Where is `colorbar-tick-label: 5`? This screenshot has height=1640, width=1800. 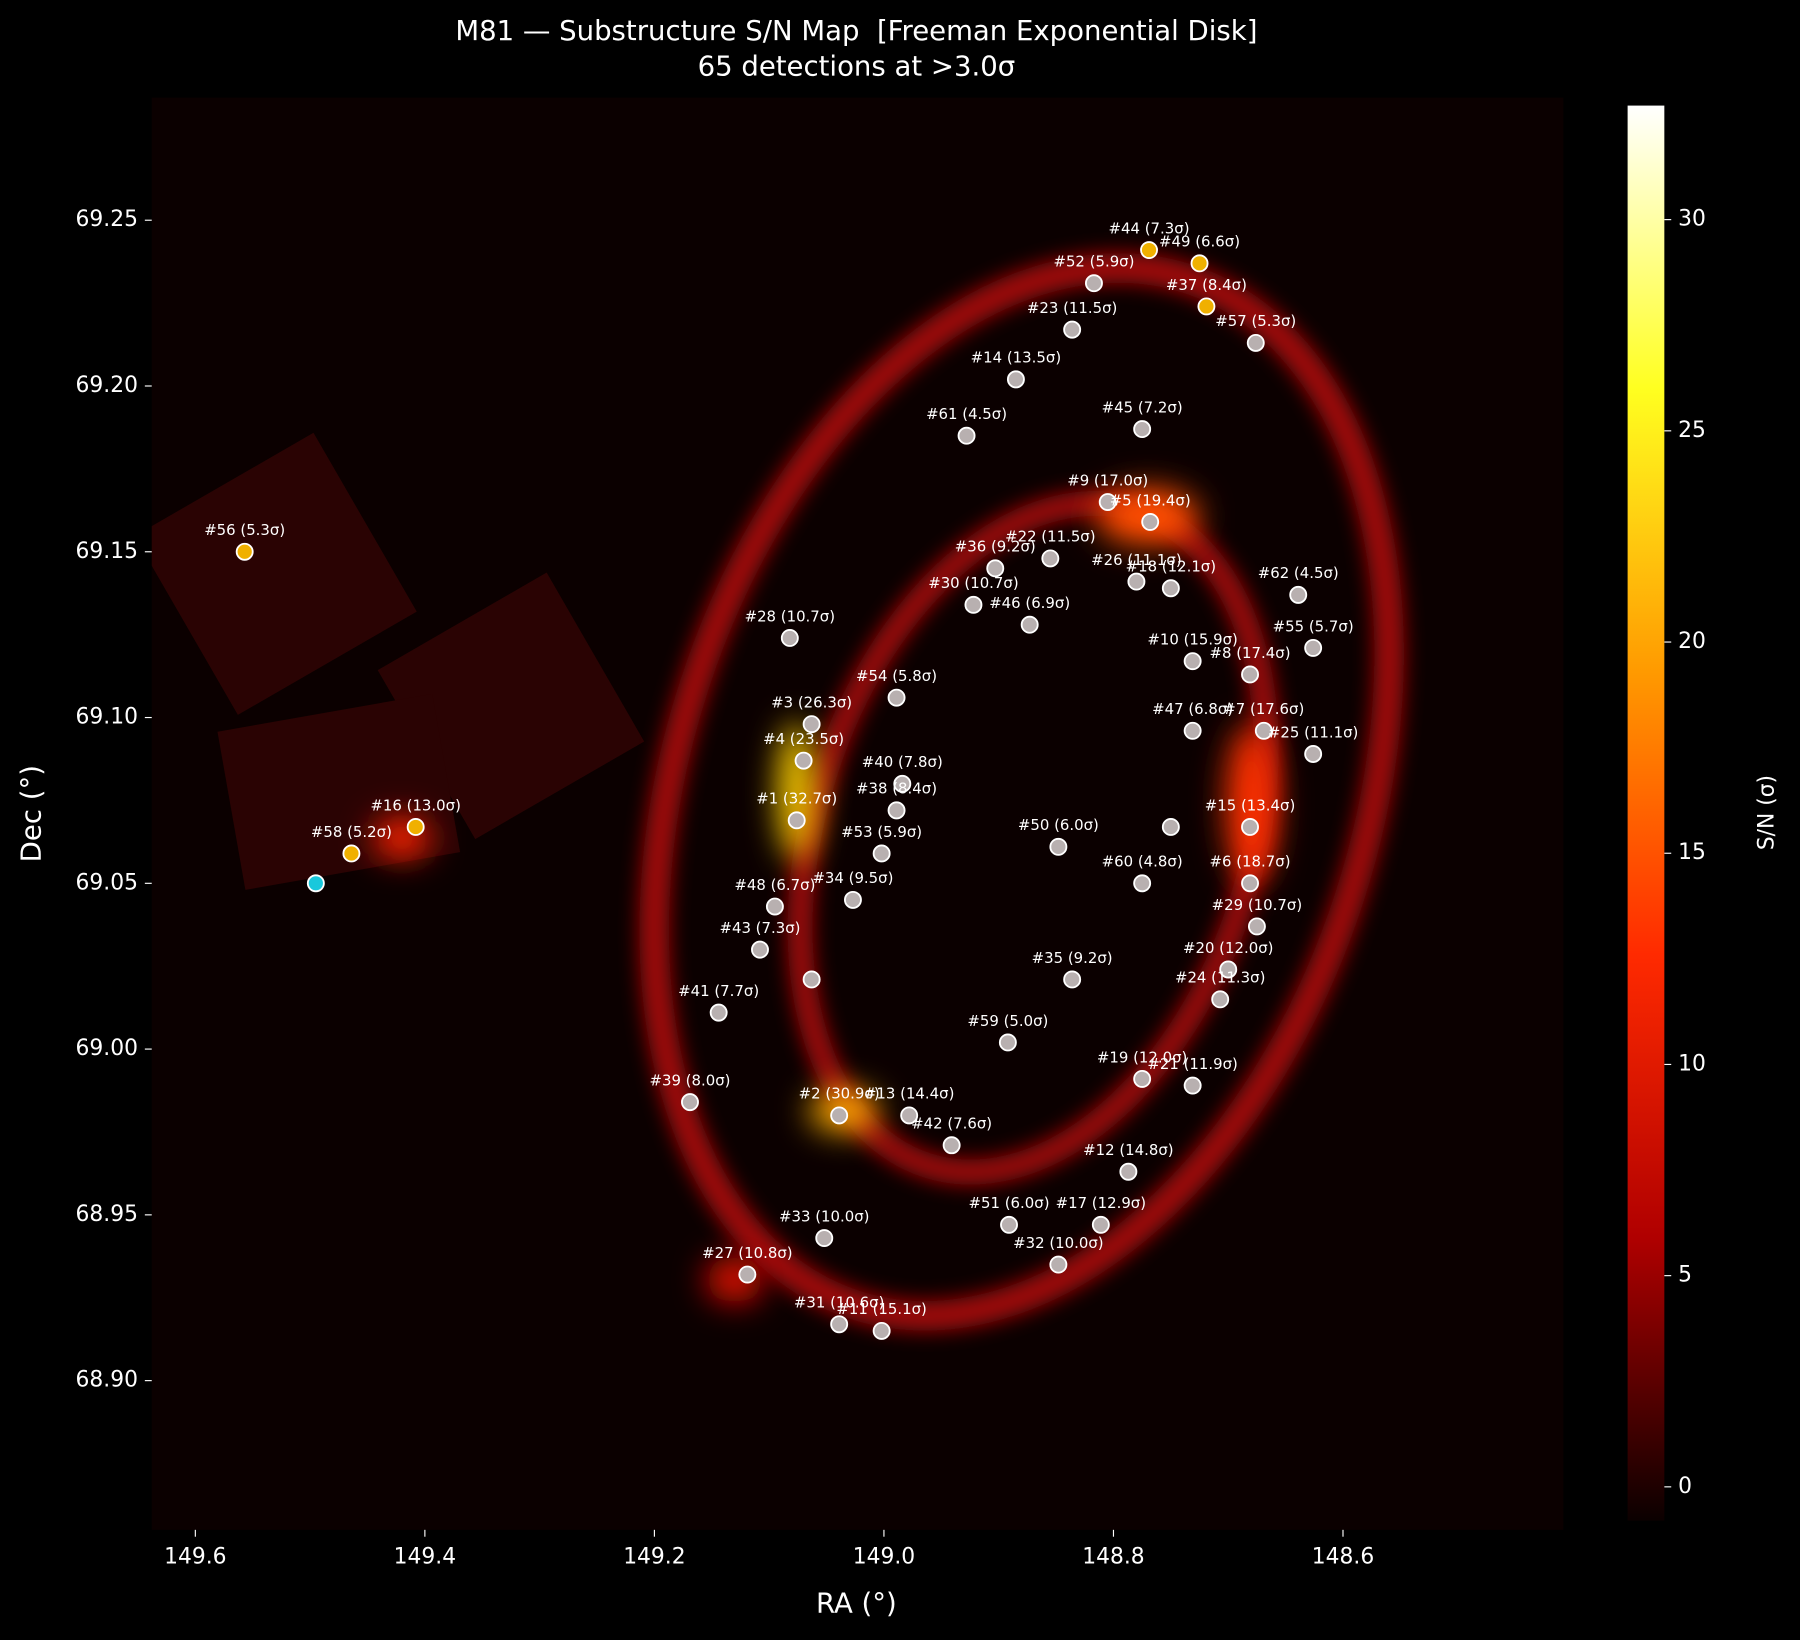 colorbar-tick-label: 5 is located at coordinates (1685, 1275).